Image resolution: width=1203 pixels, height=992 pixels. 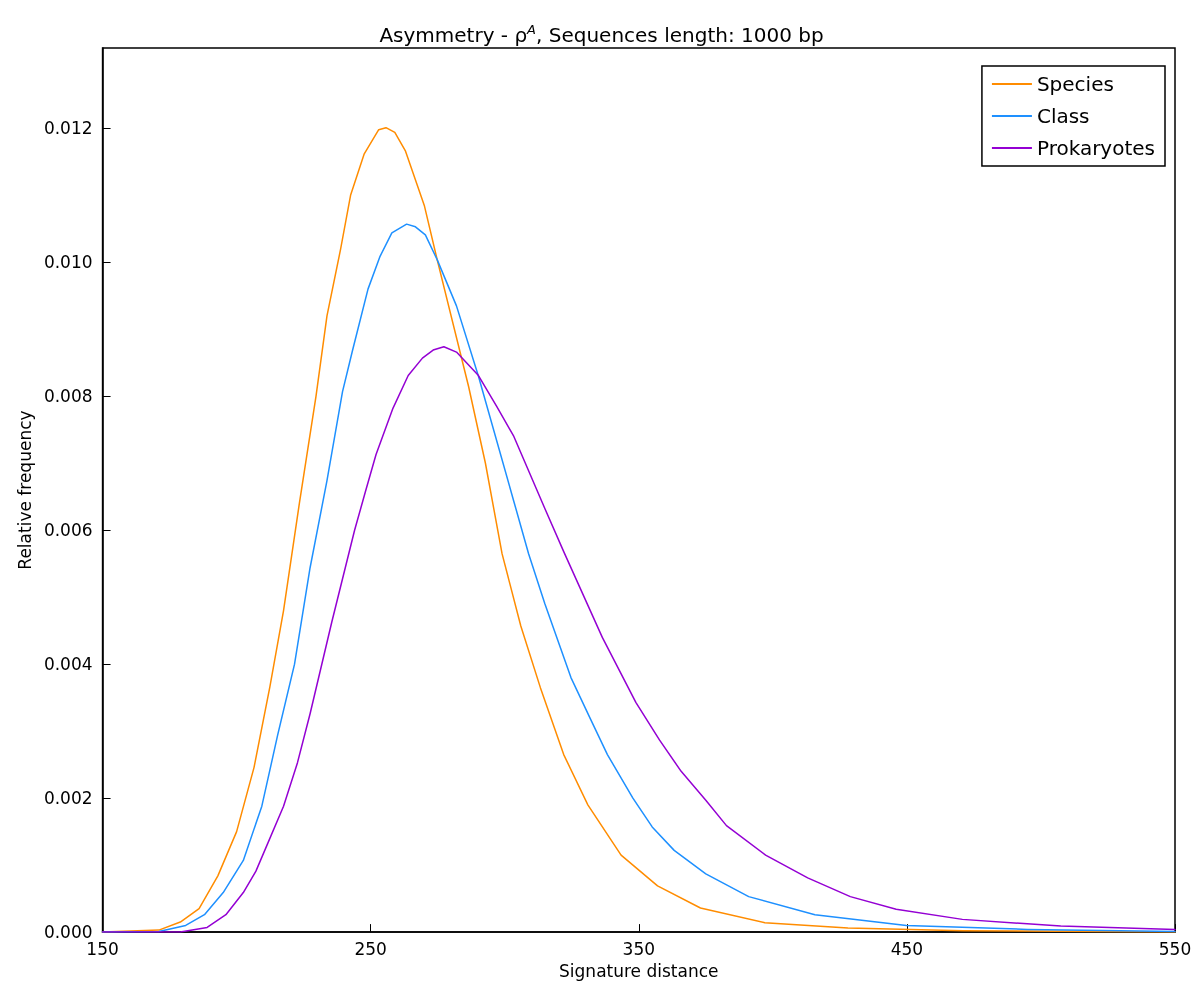 I want to click on x-tick-label: 450, so click(x=907, y=948).